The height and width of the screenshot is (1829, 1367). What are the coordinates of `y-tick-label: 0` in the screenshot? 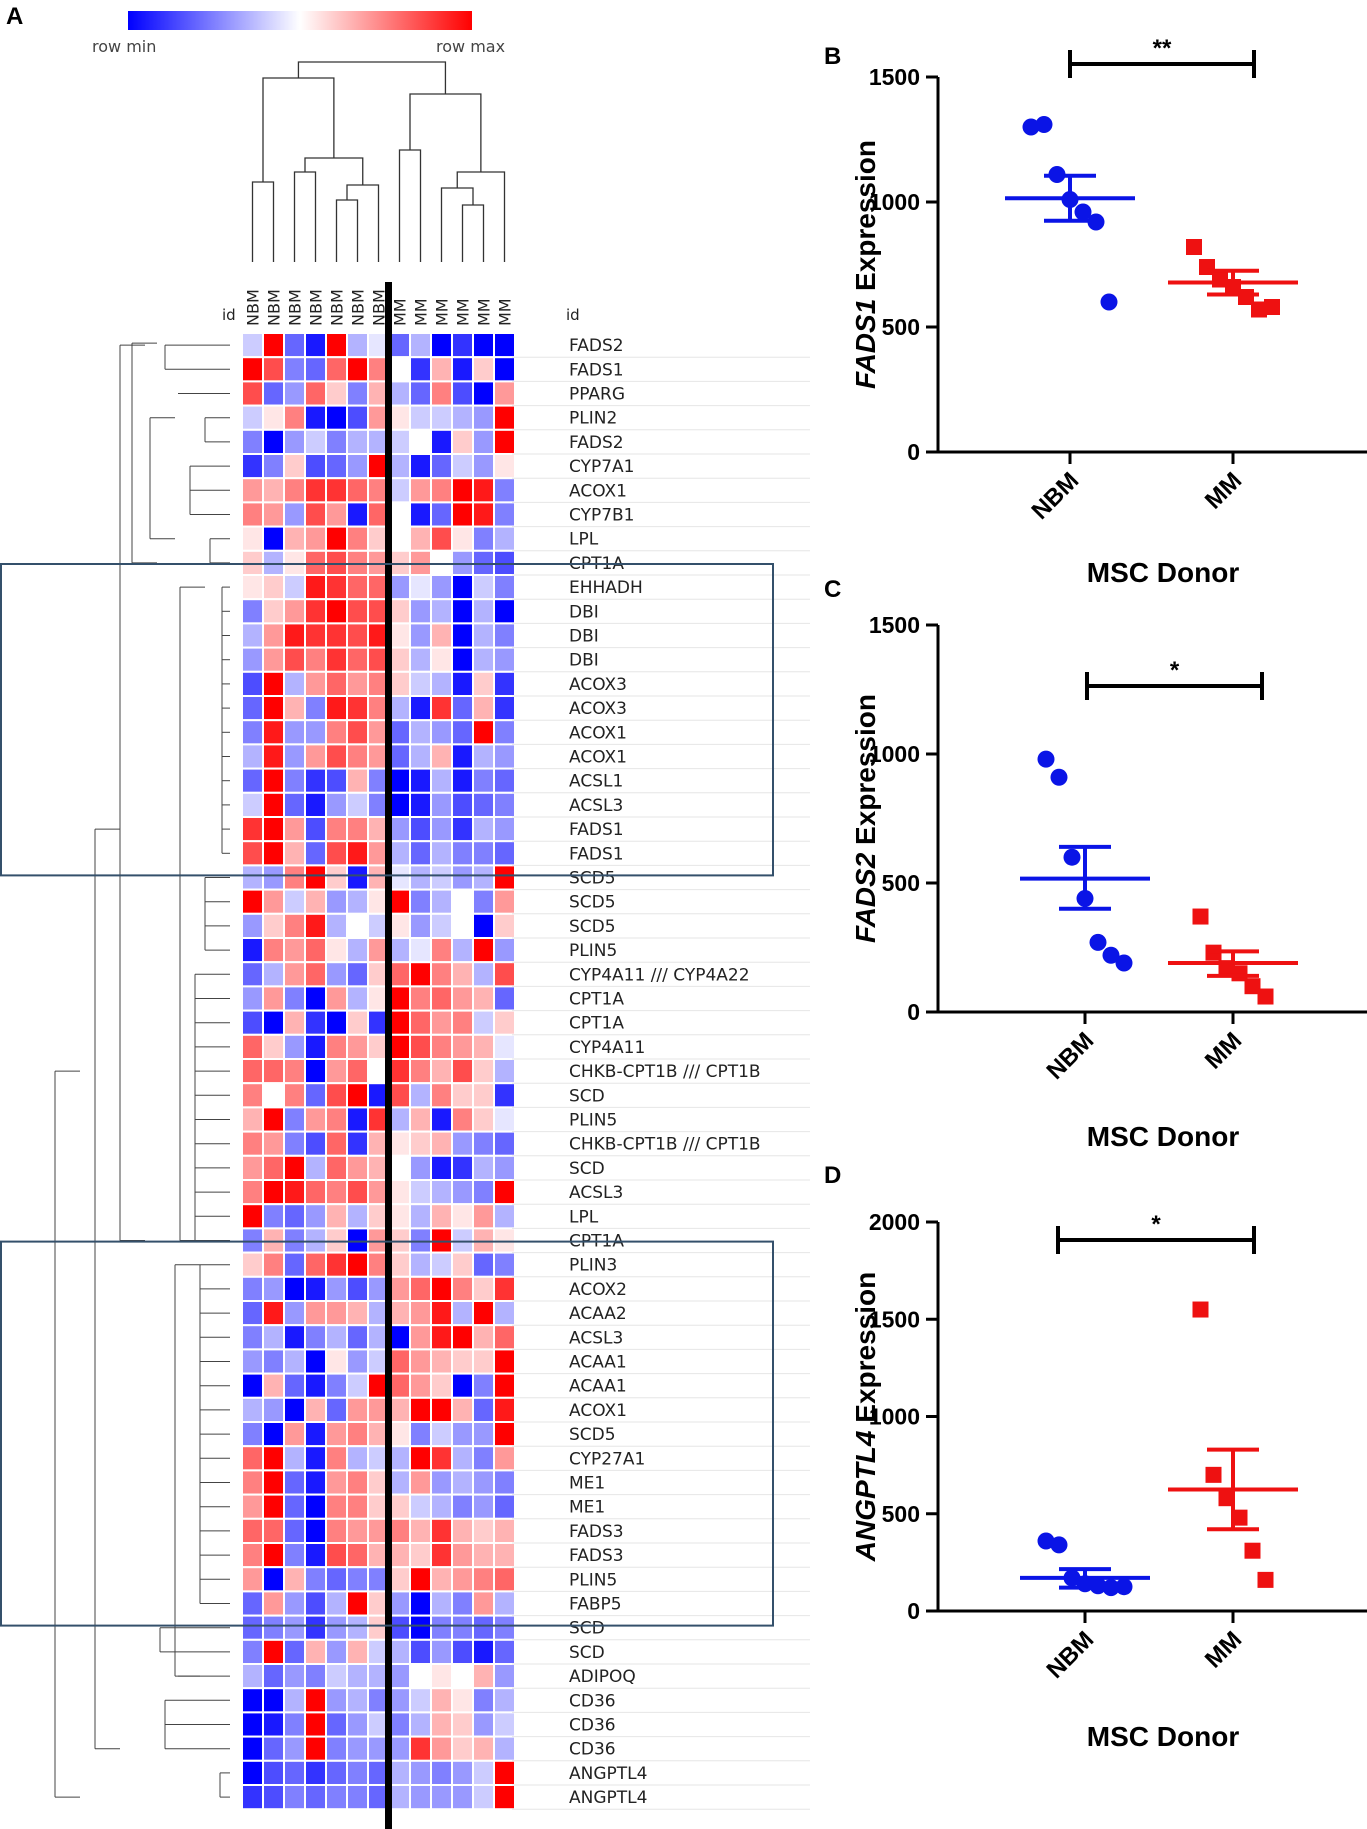 It's located at (913, 452).